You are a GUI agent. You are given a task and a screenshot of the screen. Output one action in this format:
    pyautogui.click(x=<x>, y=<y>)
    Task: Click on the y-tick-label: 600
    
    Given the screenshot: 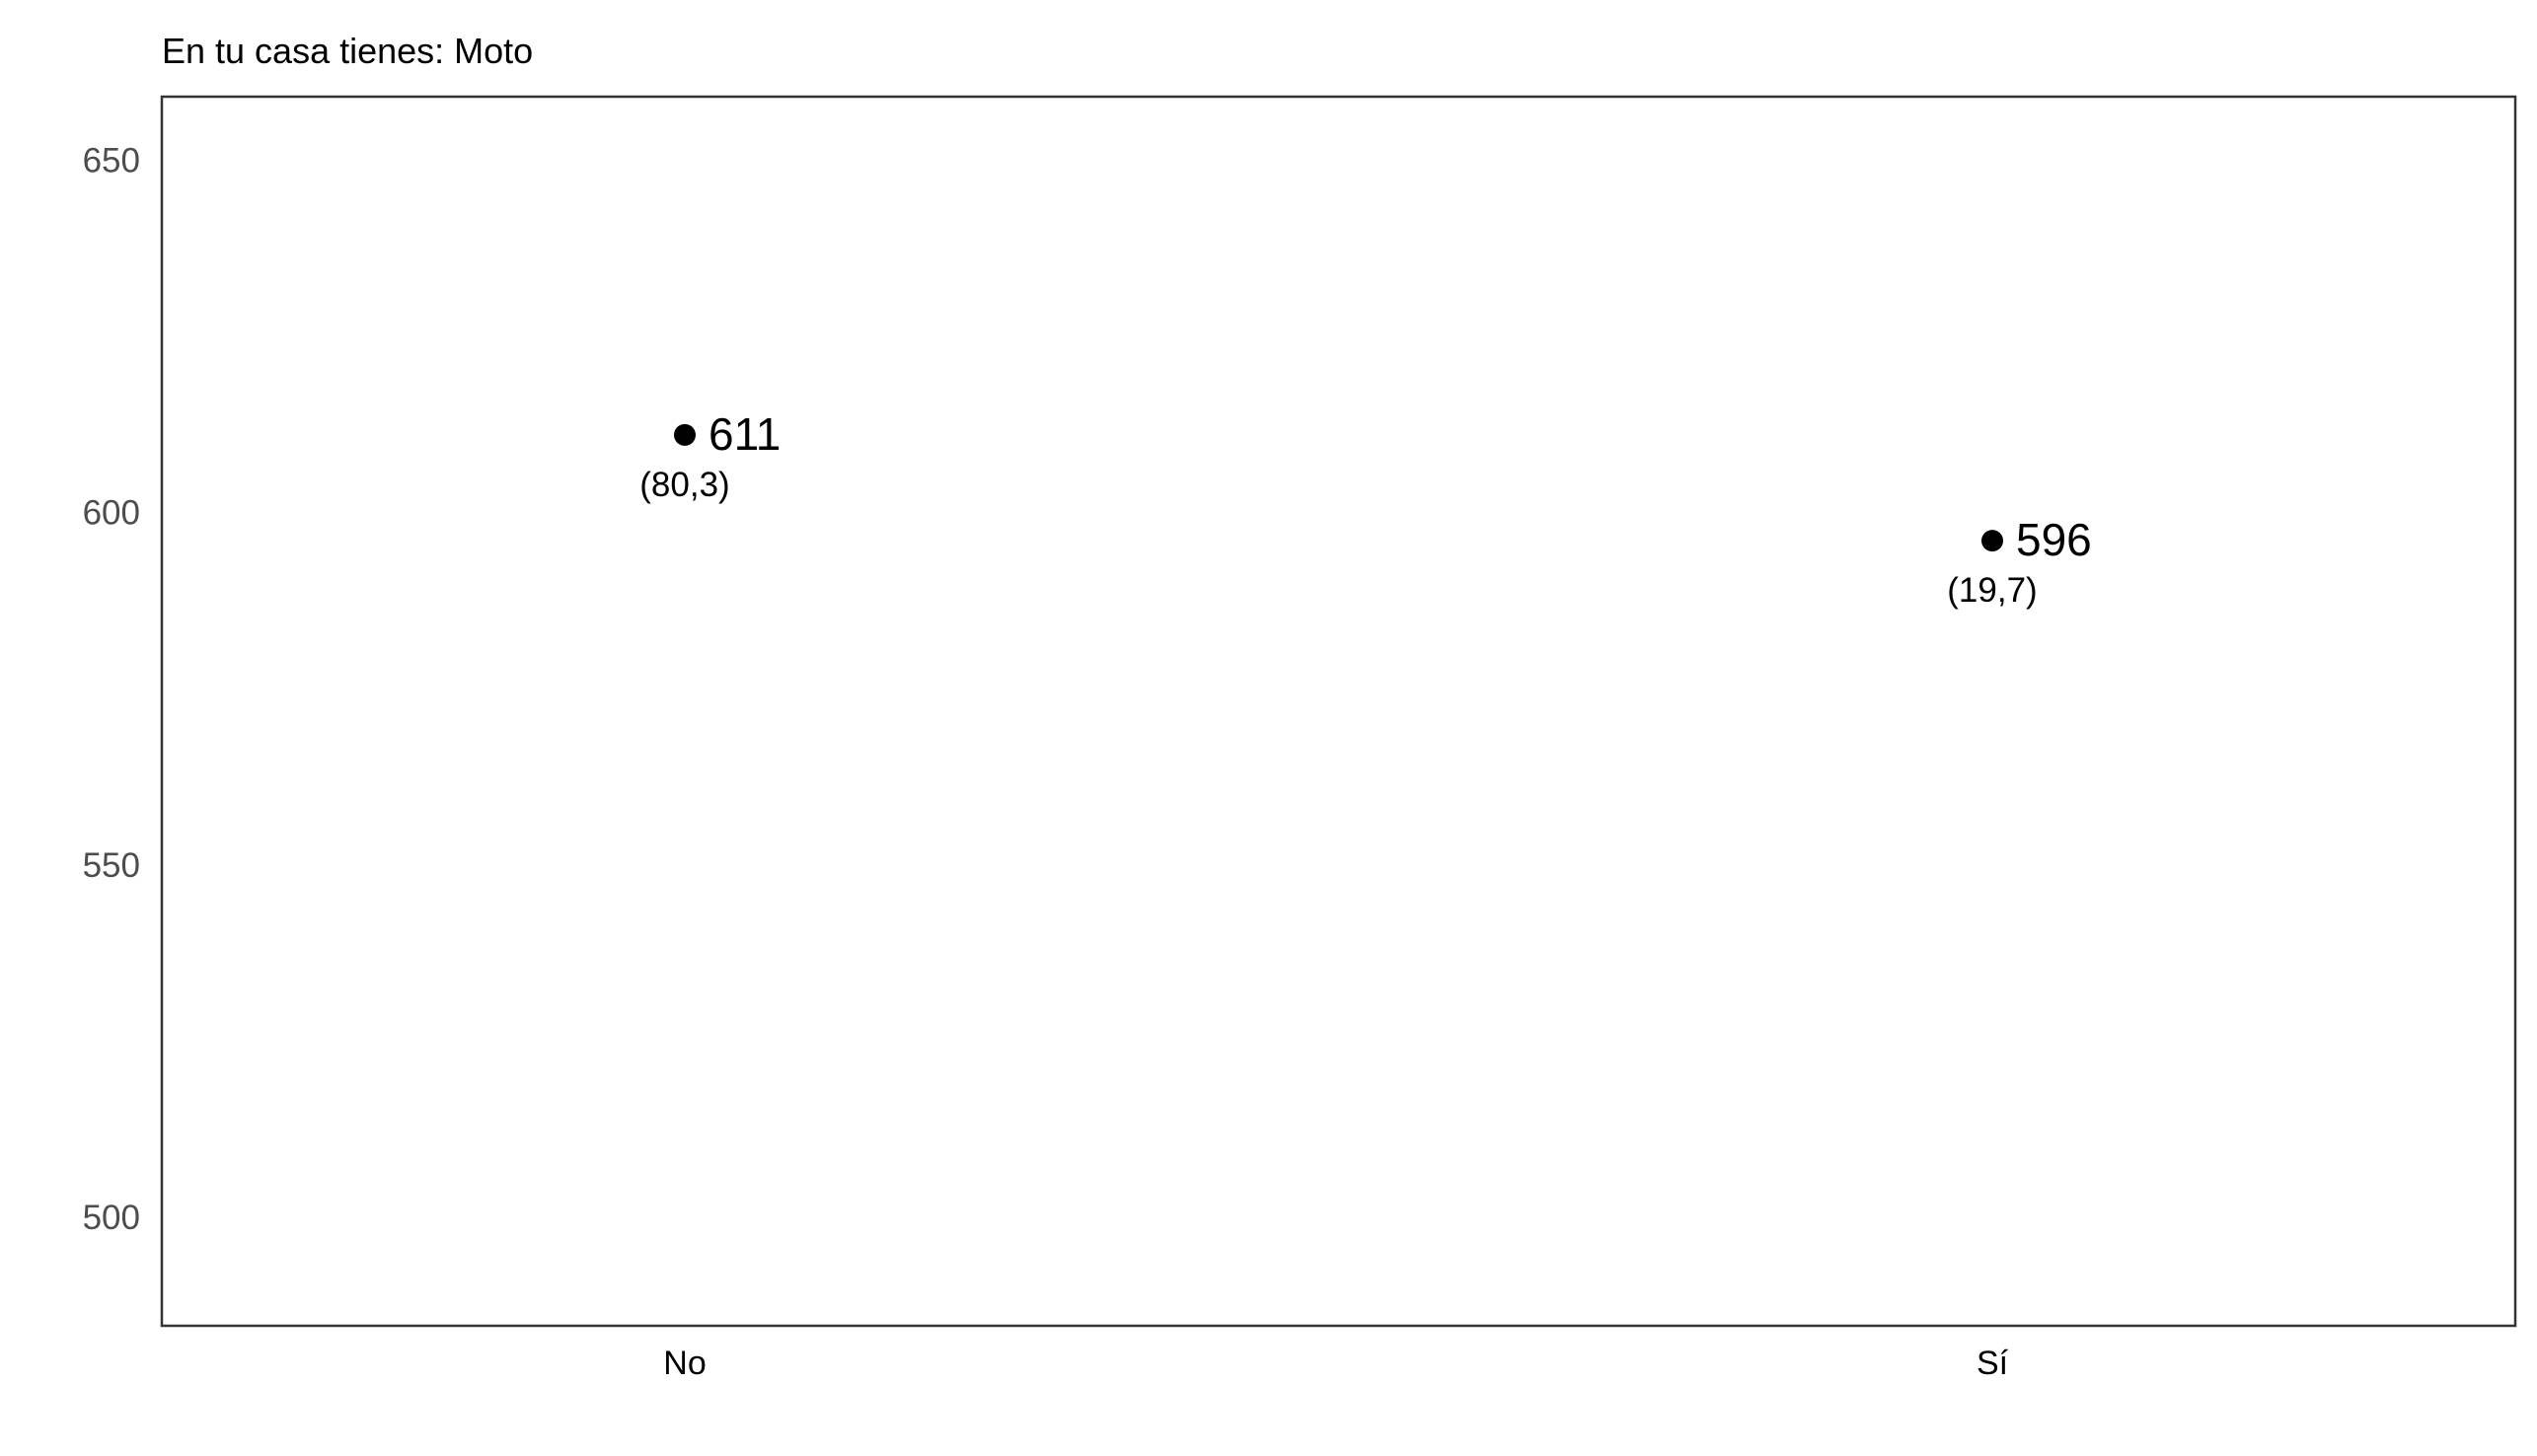 What is the action you would take?
    pyautogui.click(x=111, y=513)
    